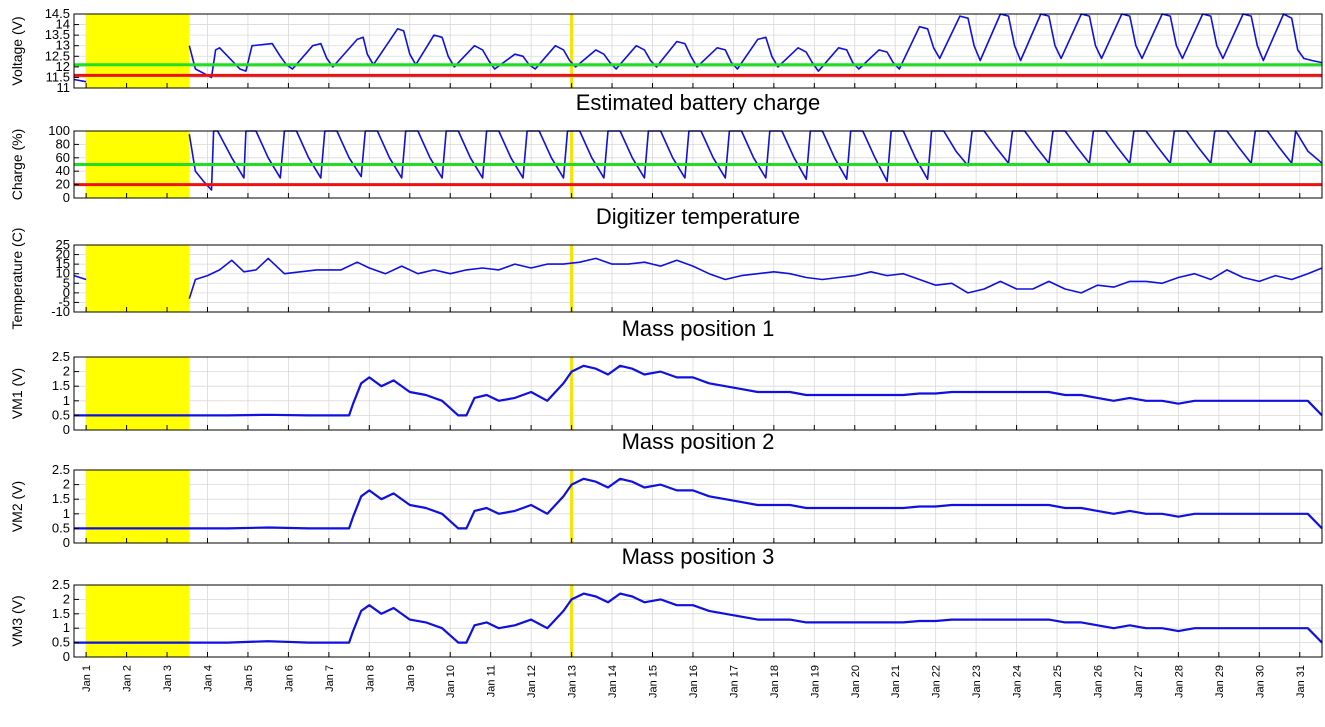 Image resolution: width=1325 pixels, height=727 pixels. Describe the element at coordinates (856, 681) in the screenshot. I see `x-tick-label: Jan 20` at that location.